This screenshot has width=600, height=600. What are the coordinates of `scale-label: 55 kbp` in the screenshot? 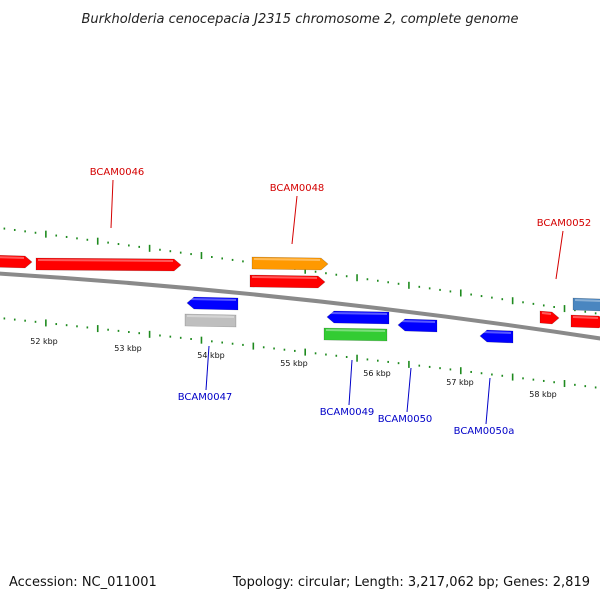 It's located at (294, 363).